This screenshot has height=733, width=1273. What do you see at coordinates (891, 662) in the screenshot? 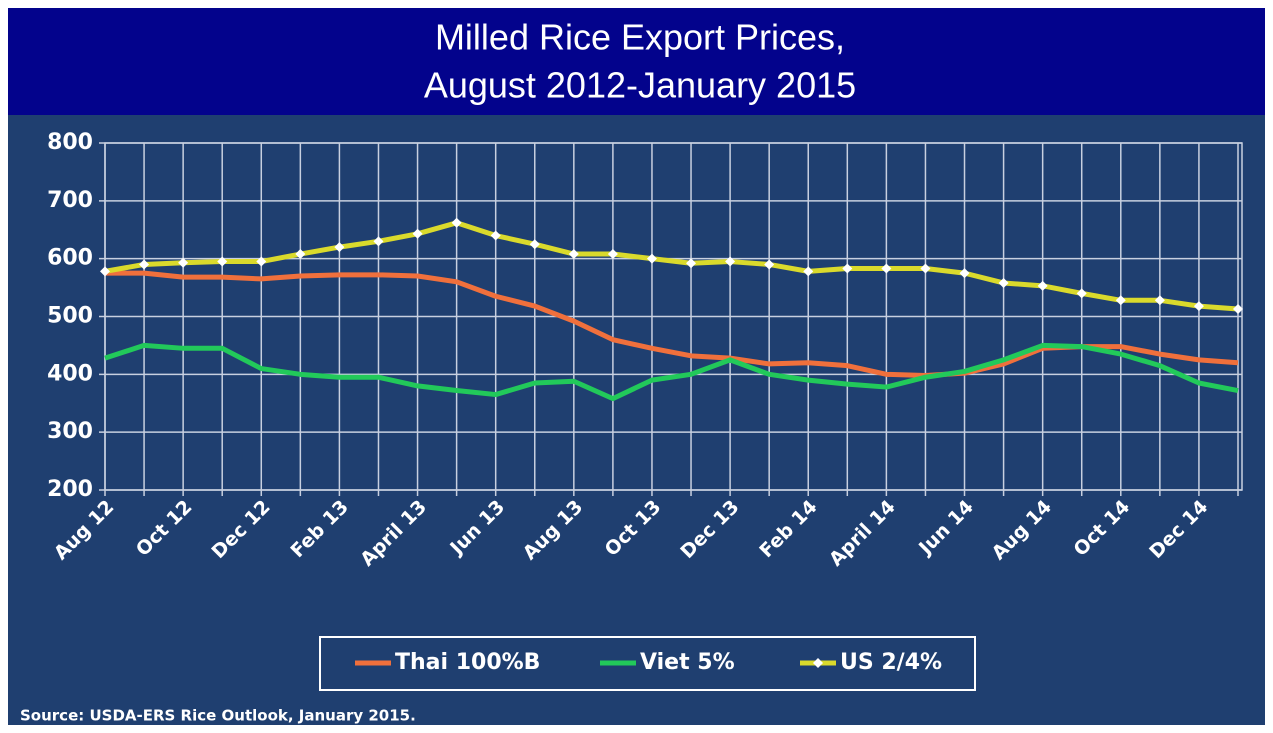
I see `legend-label: US 2/4%` at bounding box center [891, 662].